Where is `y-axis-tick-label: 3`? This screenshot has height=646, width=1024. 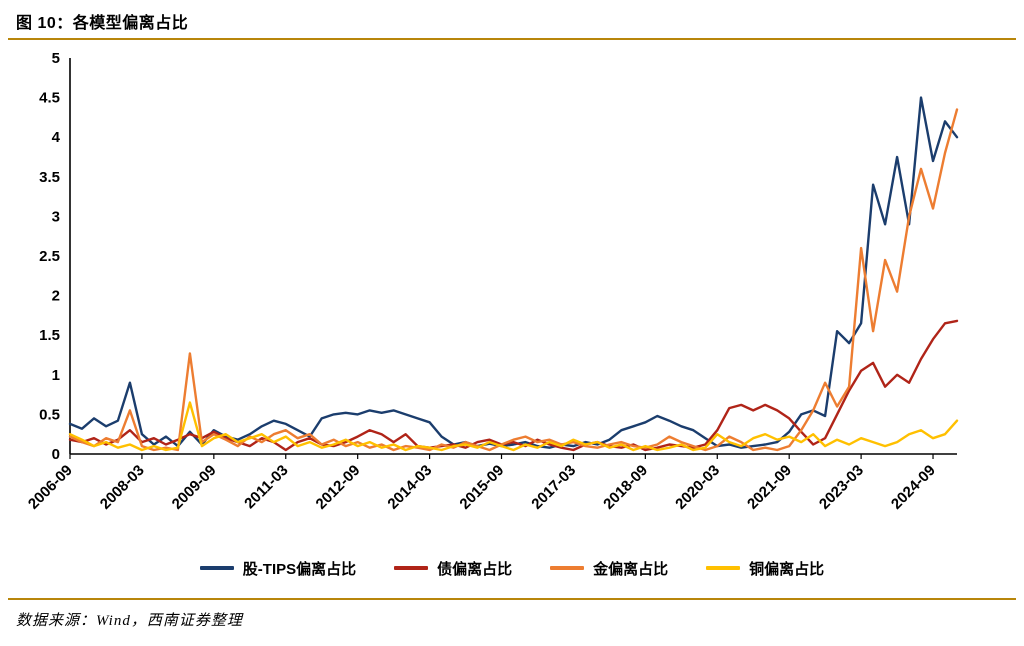
y-axis-tick-label: 3 is located at coordinates (56, 216).